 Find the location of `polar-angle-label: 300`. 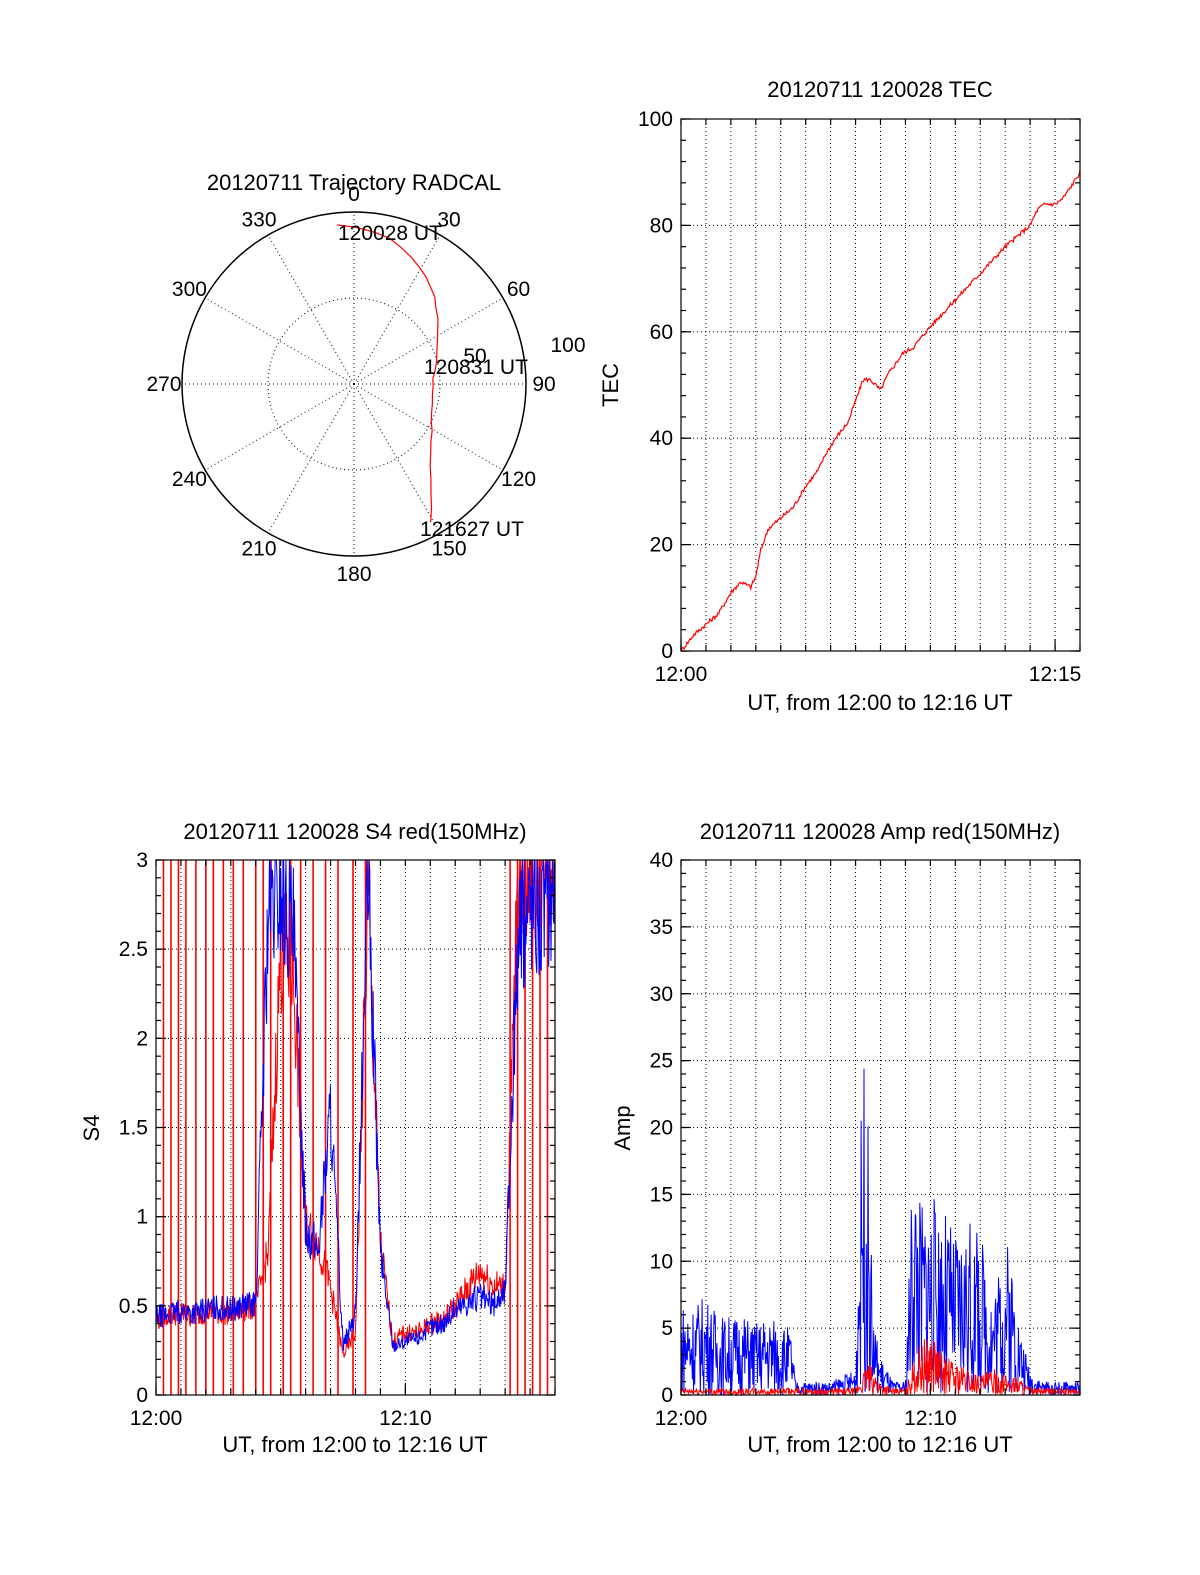

polar-angle-label: 300 is located at coordinates (189, 289).